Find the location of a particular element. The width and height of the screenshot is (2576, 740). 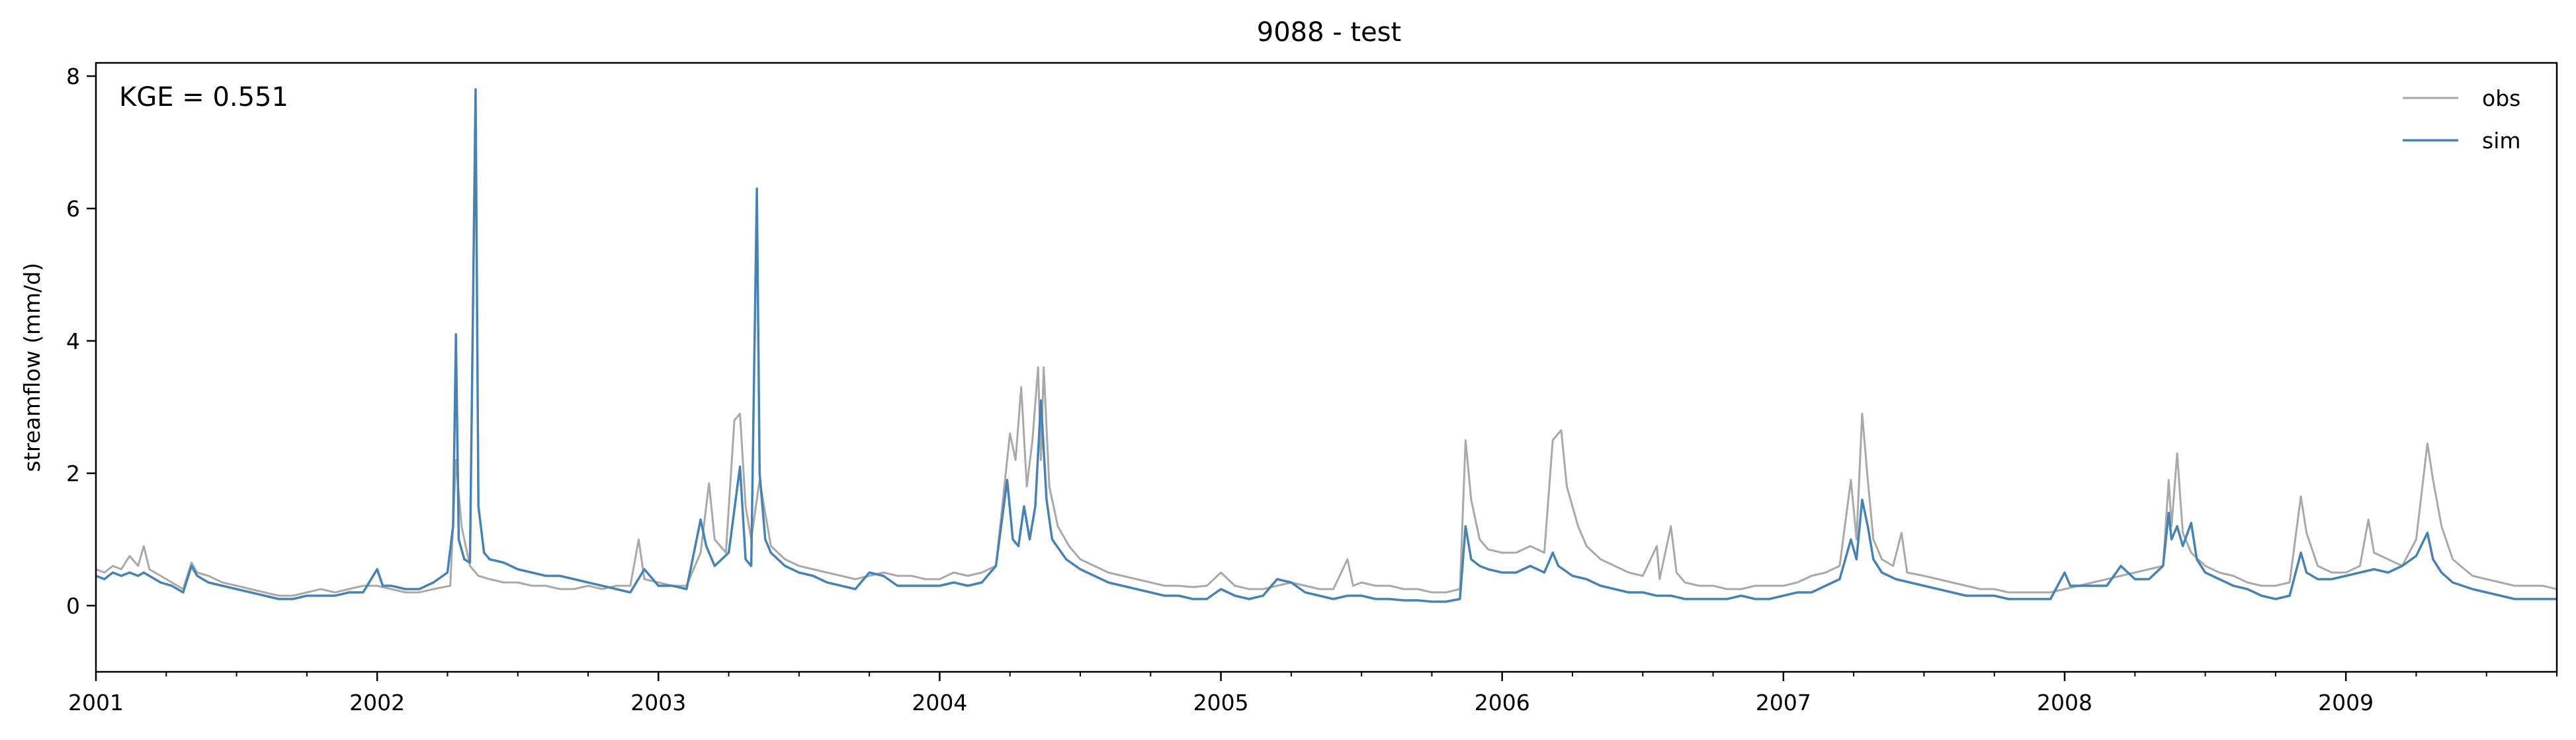

kge-annotation: KGE = 0.551 is located at coordinates (203, 97).